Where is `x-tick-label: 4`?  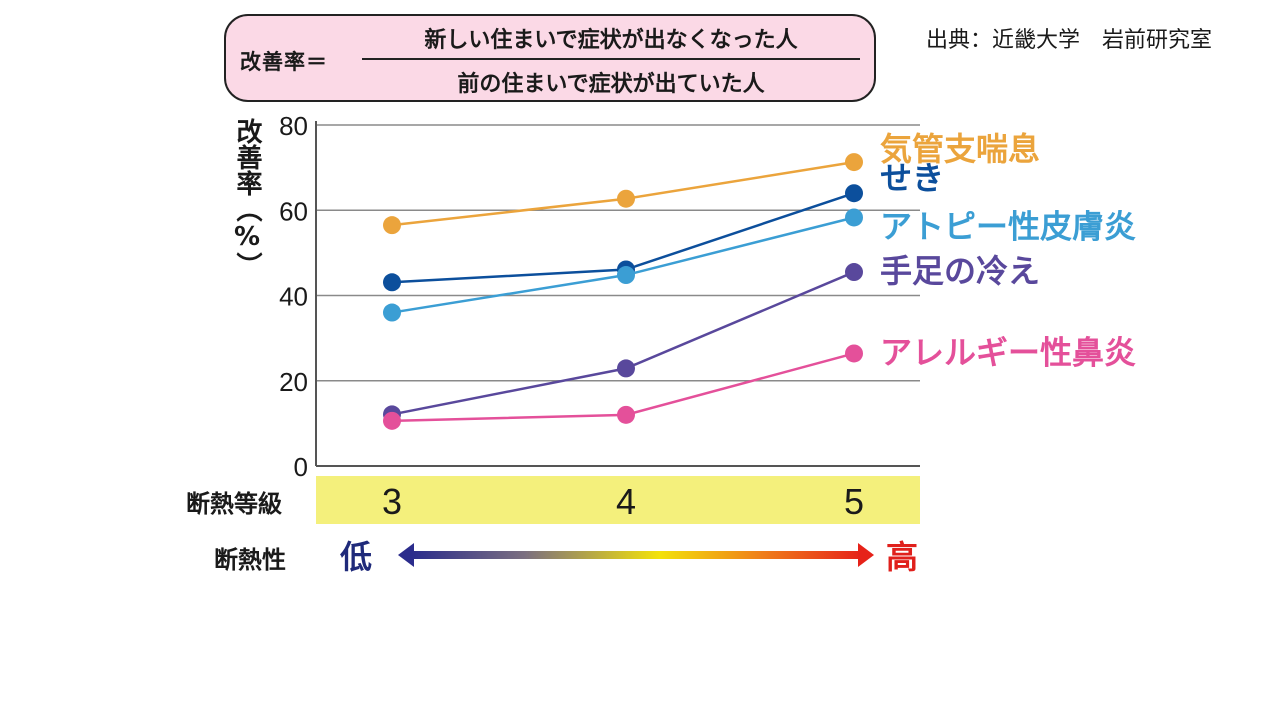
x-tick-label: 4 is located at coordinates (626, 501).